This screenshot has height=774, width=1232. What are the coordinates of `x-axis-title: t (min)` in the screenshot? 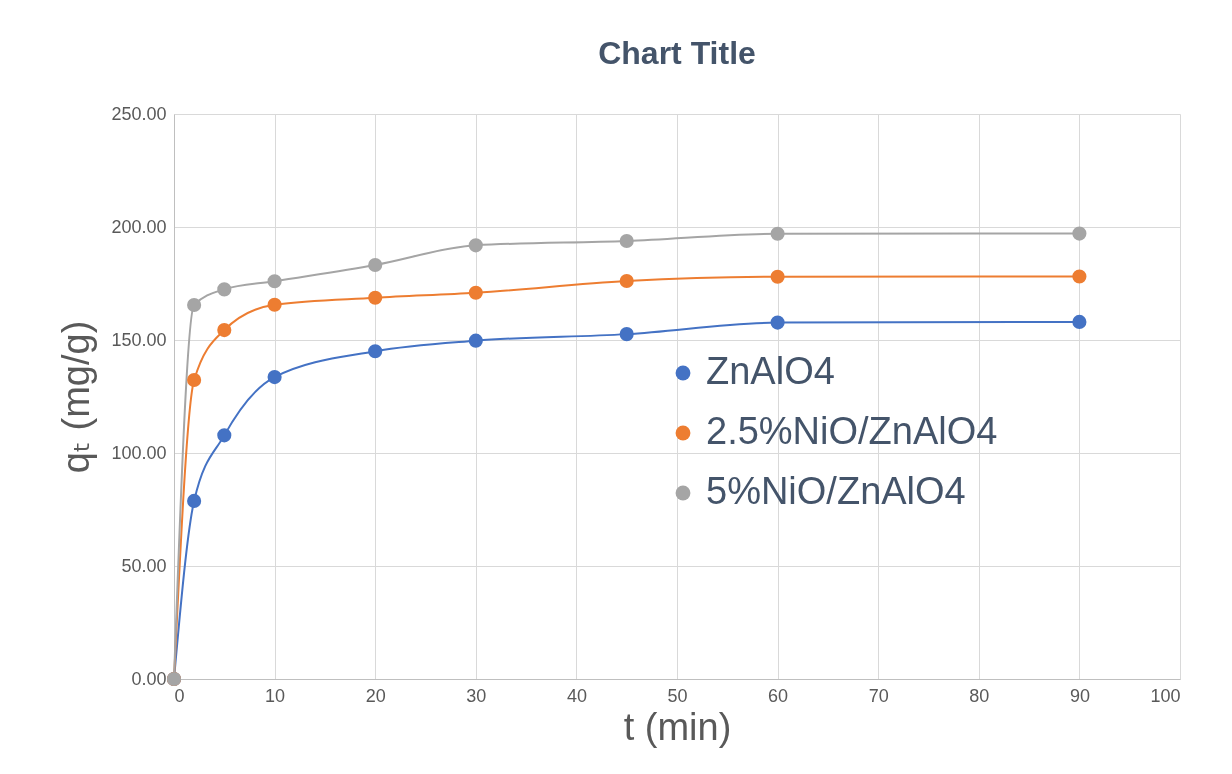 It's located at (677, 726).